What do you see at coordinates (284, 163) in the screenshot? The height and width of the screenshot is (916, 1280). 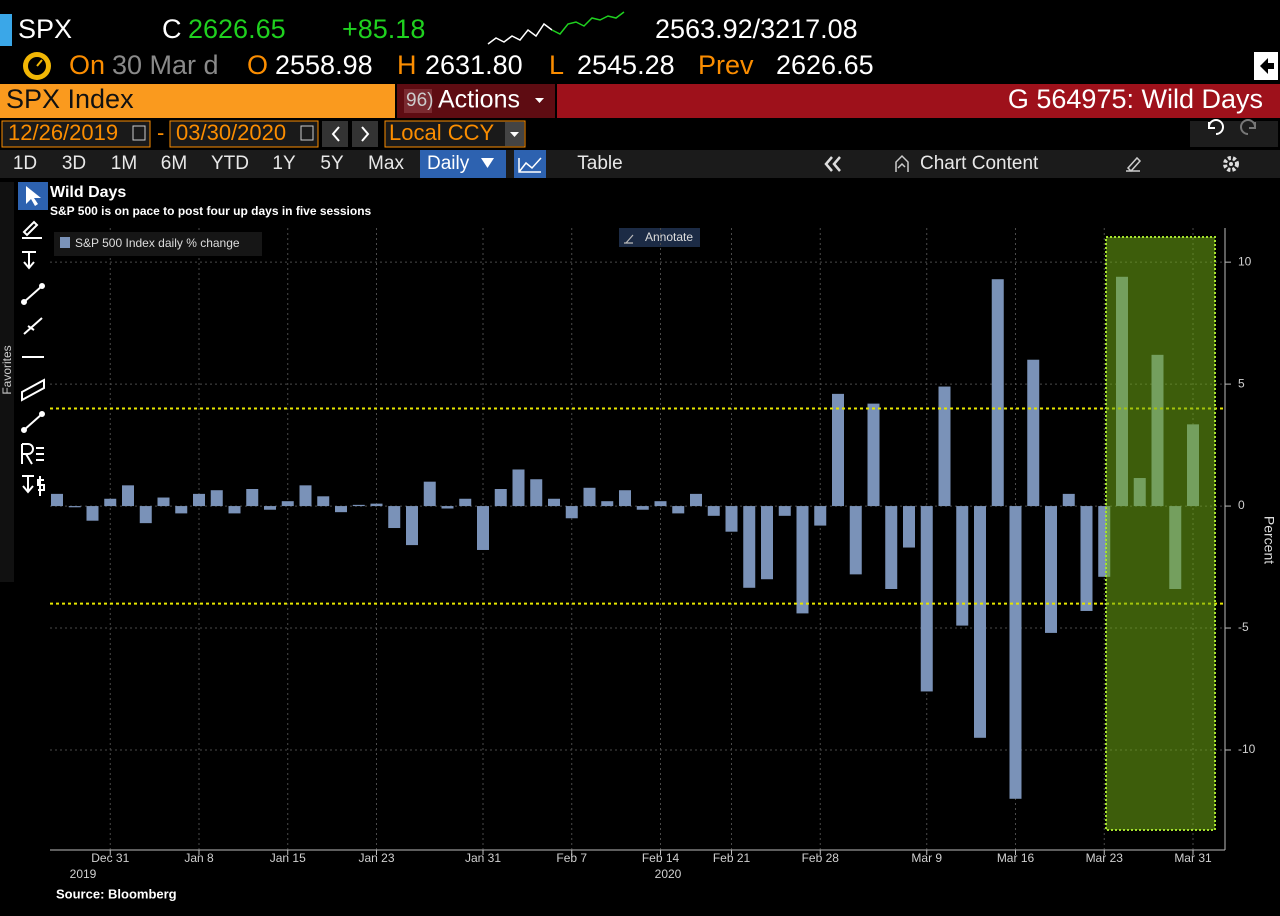 I see `period-button: 1Y` at bounding box center [284, 163].